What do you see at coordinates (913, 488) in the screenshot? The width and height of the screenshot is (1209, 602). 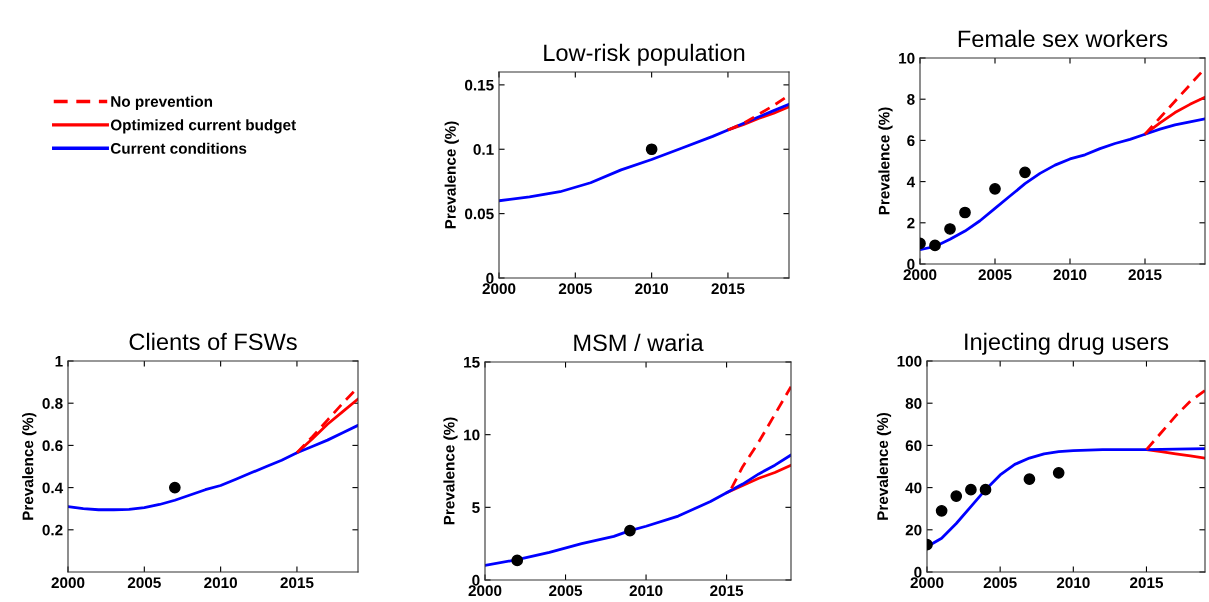 I see `y-tick-label: 40` at bounding box center [913, 488].